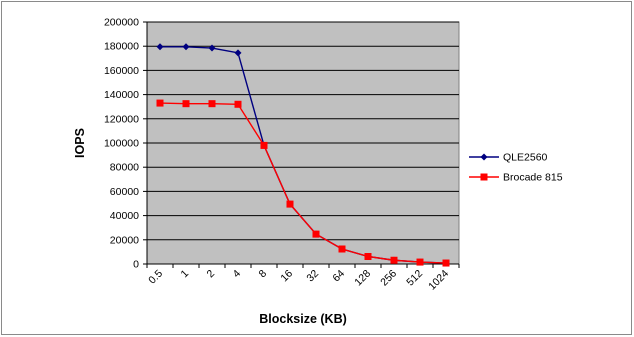 This screenshot has height=337, width=634. I want to click on y-tick-label: 180000, so click(121, 47).